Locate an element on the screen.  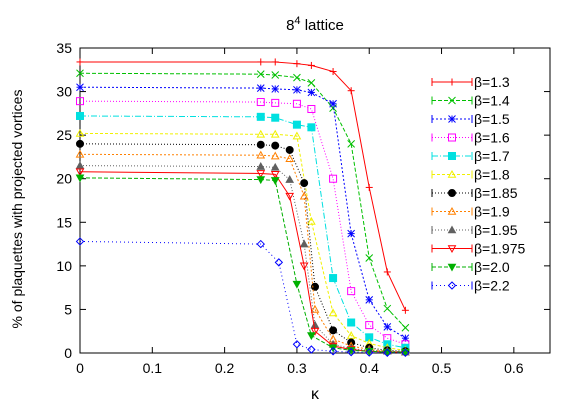
legend-label: β=1.4 is located at coordinates (492, 101).